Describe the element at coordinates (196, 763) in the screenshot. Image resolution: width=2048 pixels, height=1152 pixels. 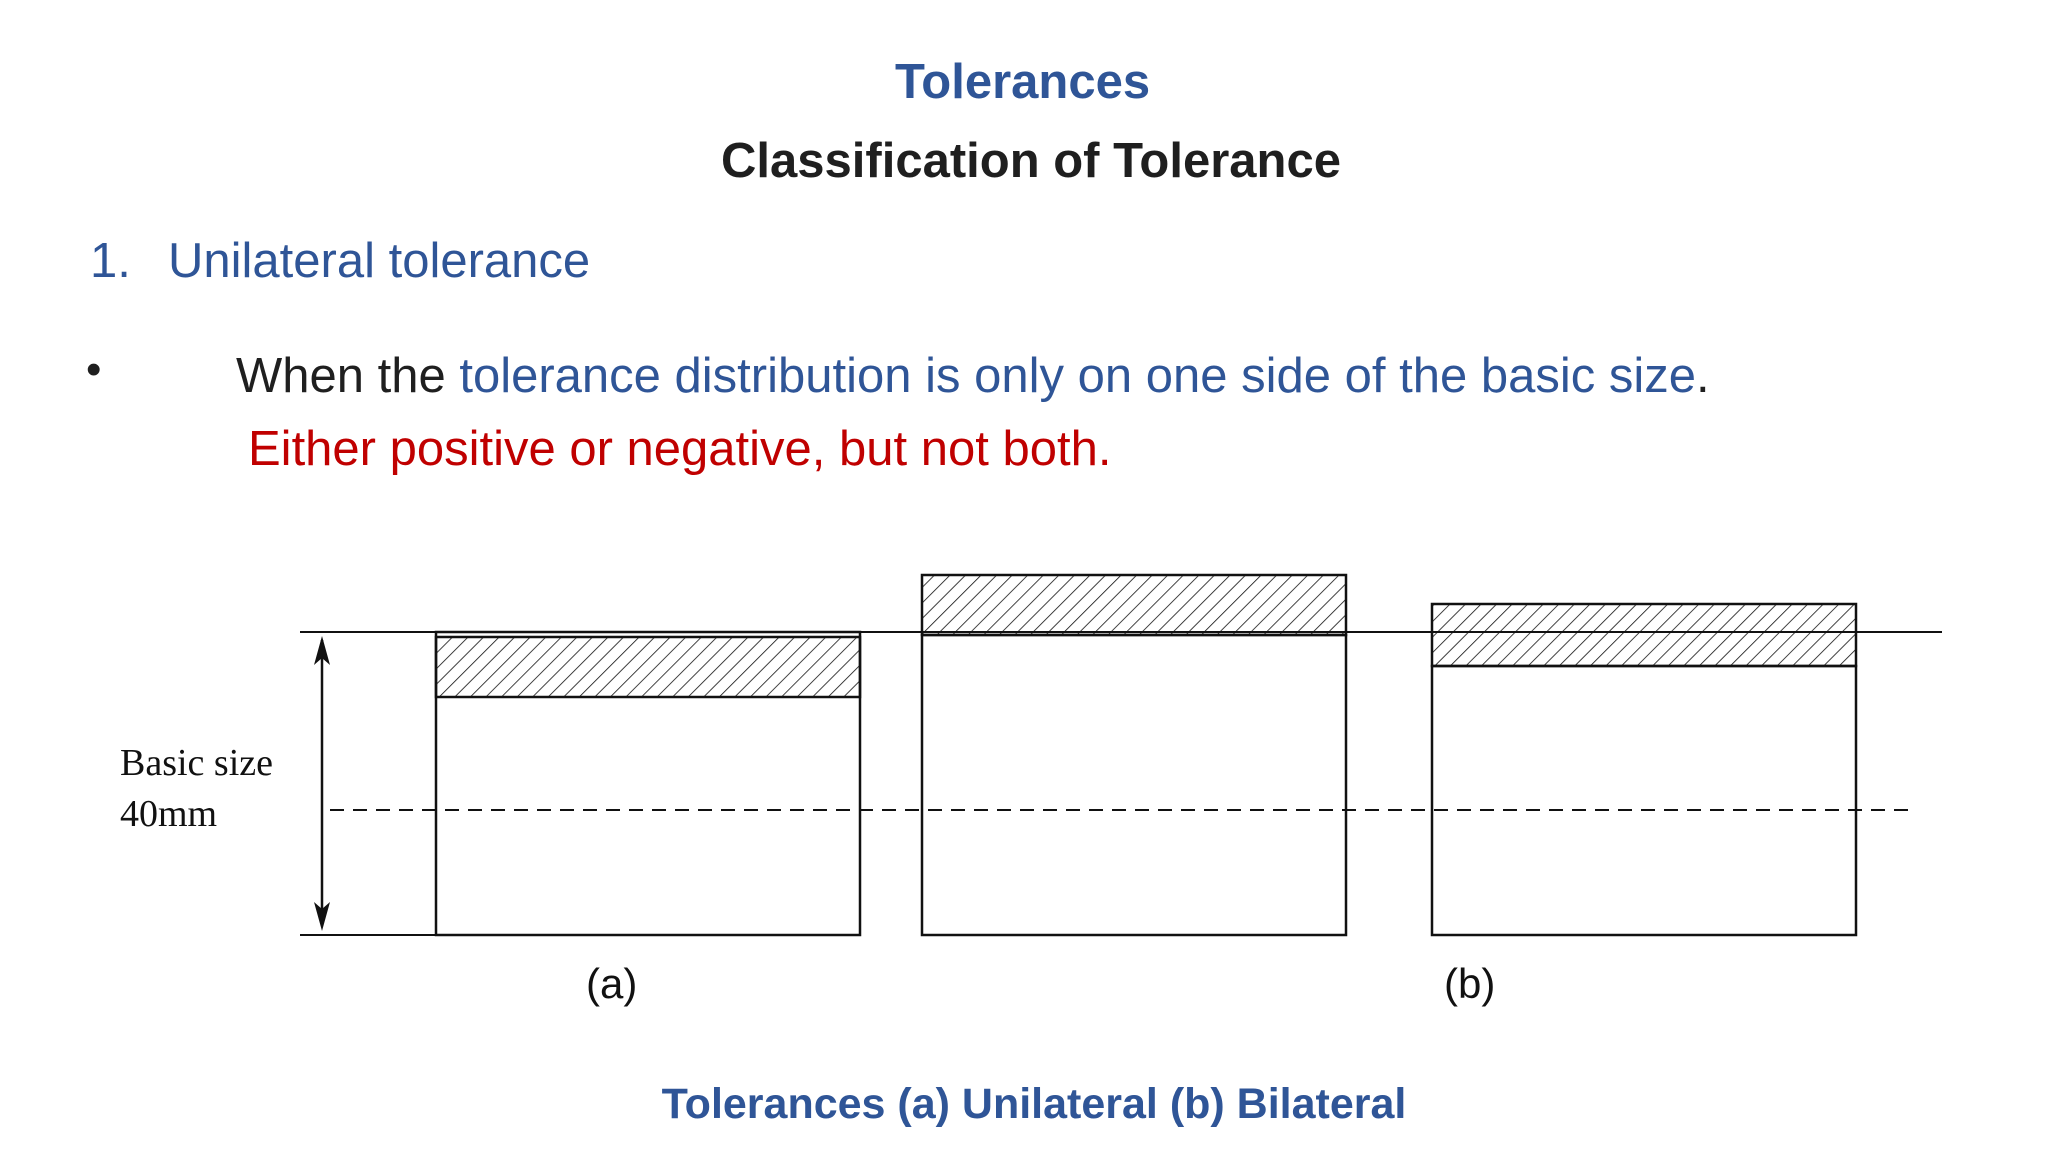
I see `basic-size-label: Basic size` at that location.